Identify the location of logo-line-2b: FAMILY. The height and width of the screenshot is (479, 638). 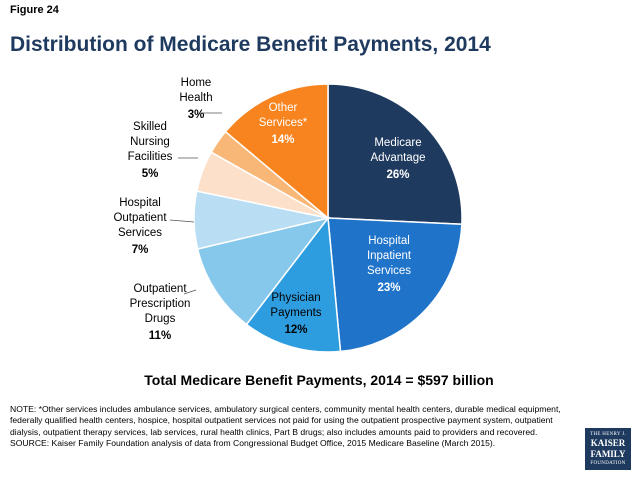
(608, 454).